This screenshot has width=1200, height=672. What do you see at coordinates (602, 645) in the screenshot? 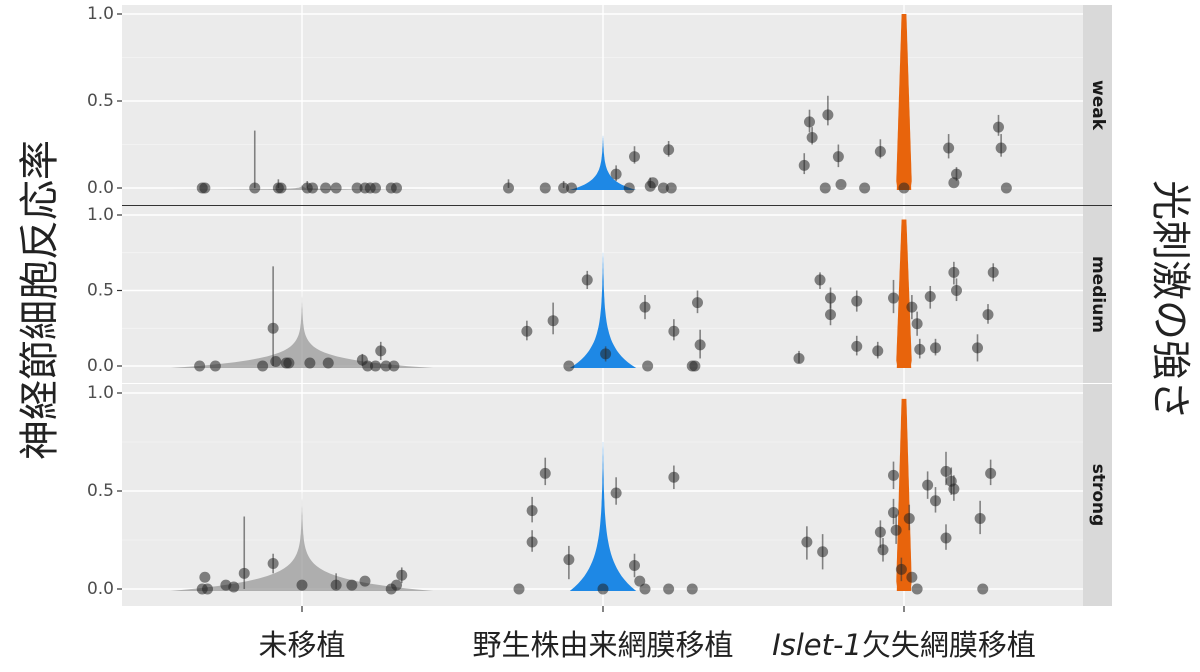
I see `x-category-label: 野生株由来網膜移植` at bounding box center [602, 645].